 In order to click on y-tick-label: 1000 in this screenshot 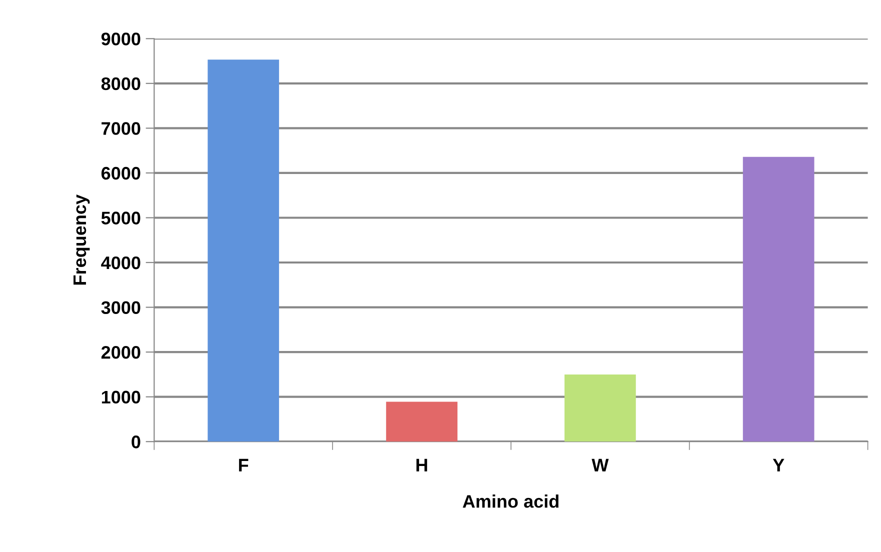, I will do `click(121, 397)`.